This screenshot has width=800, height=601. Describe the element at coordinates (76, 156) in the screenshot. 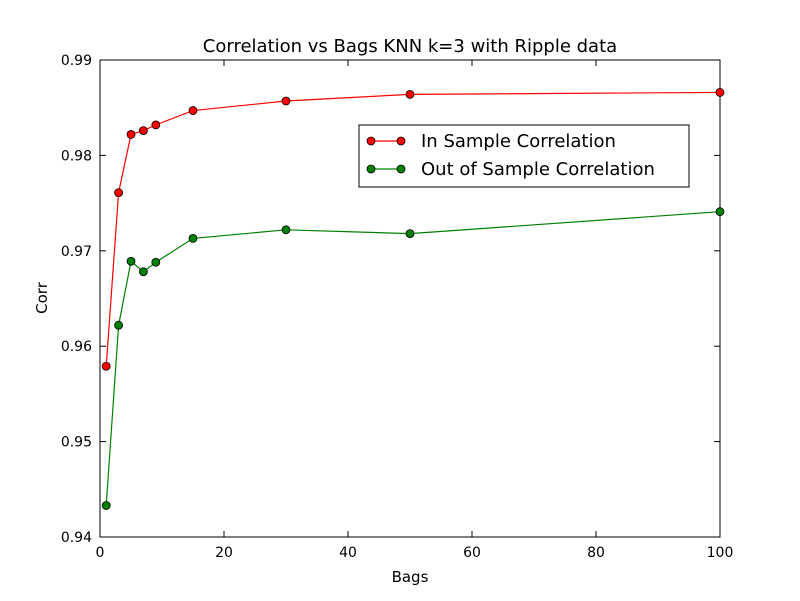

I see `y-tick-label: 0.98` at that location.